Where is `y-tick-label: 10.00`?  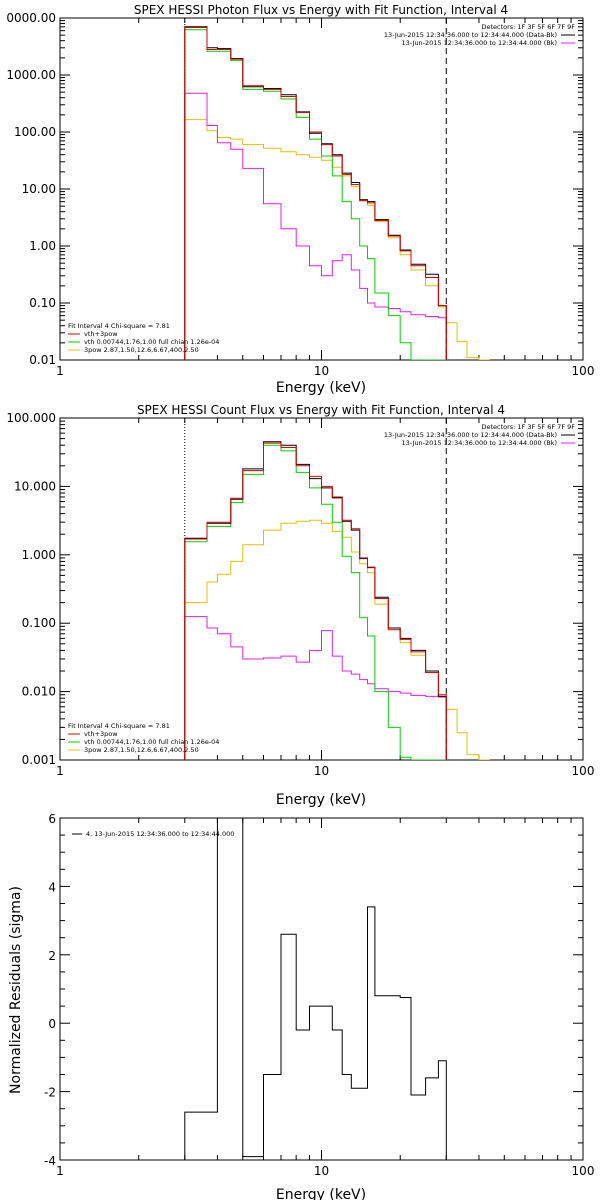
y-tick-label: 10.00 is located at coordinates (39, 189).